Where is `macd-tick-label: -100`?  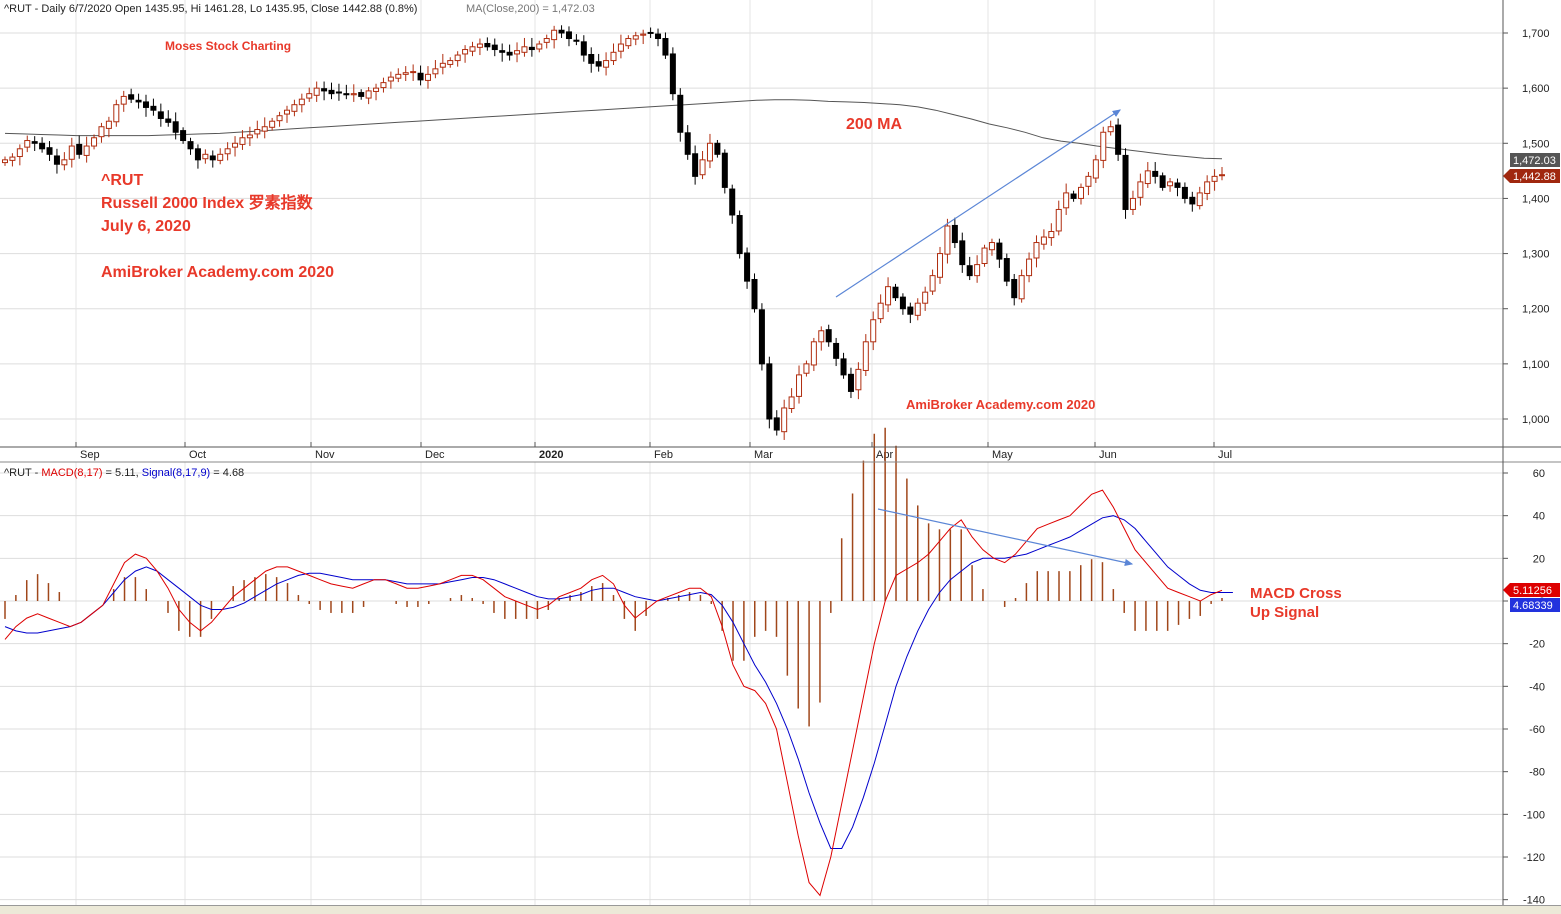 macd-tick-label: -100 is located at coordinates (1534, 815).